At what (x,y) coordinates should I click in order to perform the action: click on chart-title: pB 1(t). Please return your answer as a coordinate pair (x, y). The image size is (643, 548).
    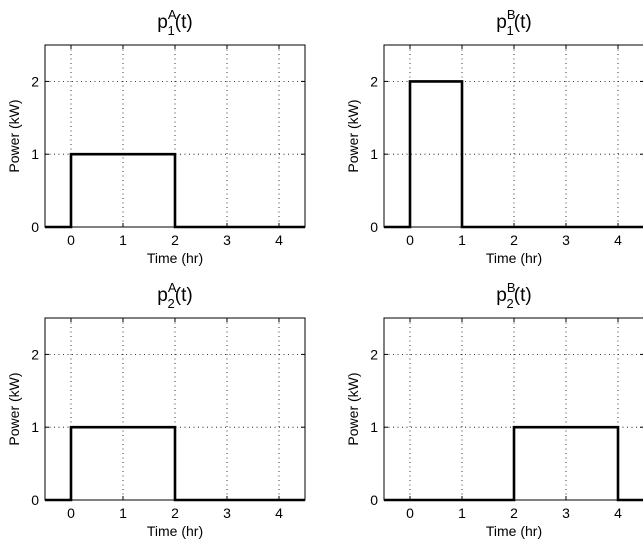
    Looking at the image, I should click on (513, 22).